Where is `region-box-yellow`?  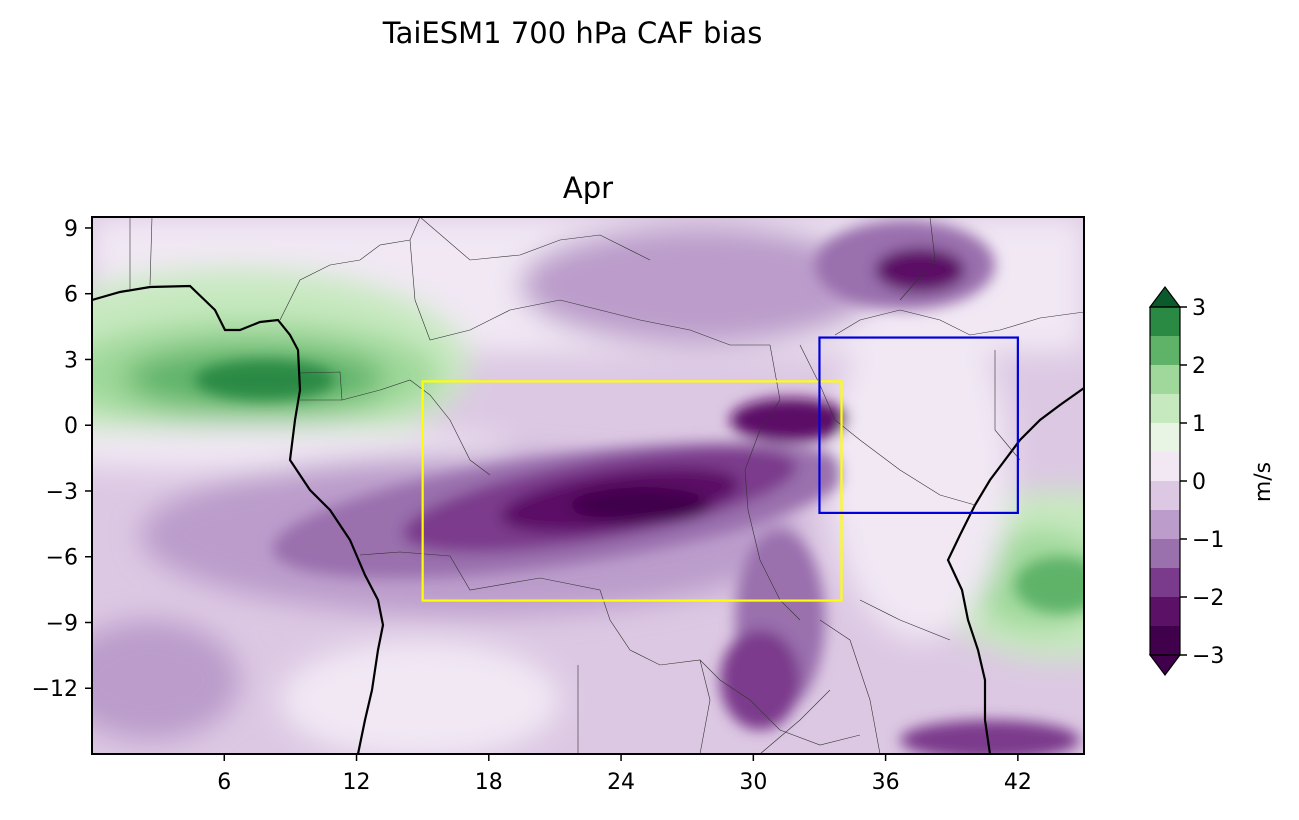 region-box-yellow is located at coordinates (632, 491).